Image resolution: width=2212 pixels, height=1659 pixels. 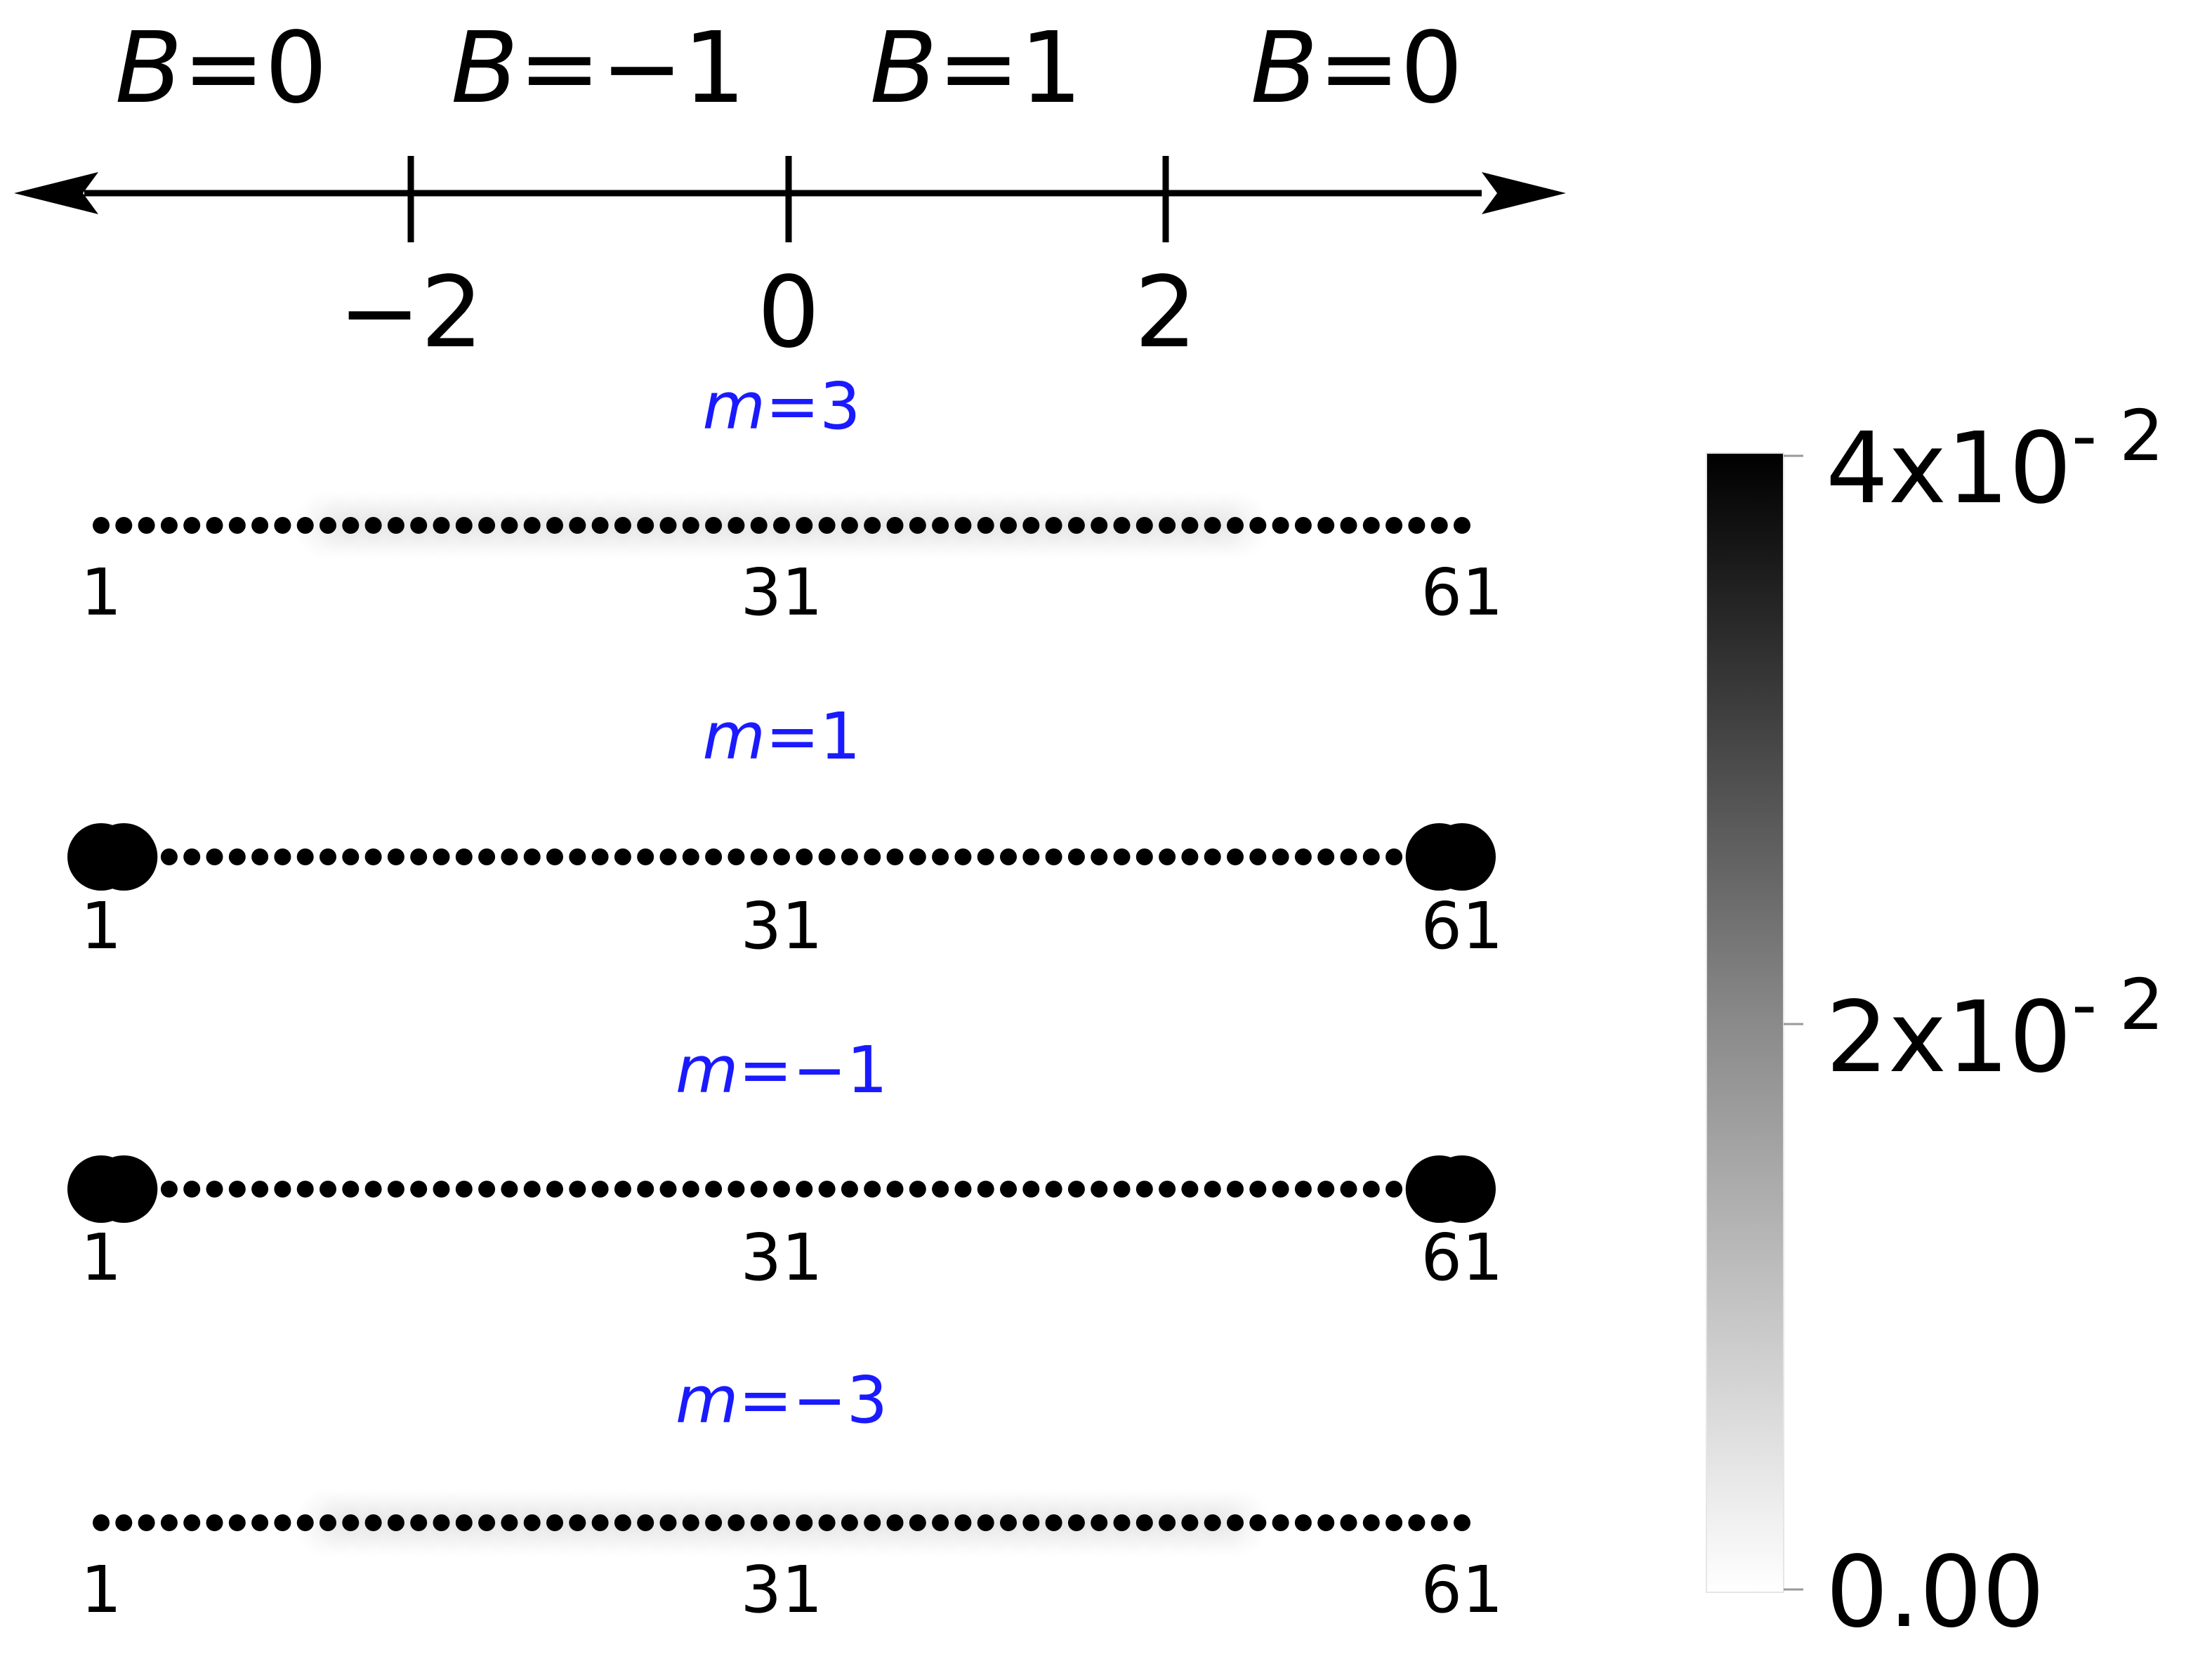 I want to click on arrow-left-icon, so click(x=56, y=193).